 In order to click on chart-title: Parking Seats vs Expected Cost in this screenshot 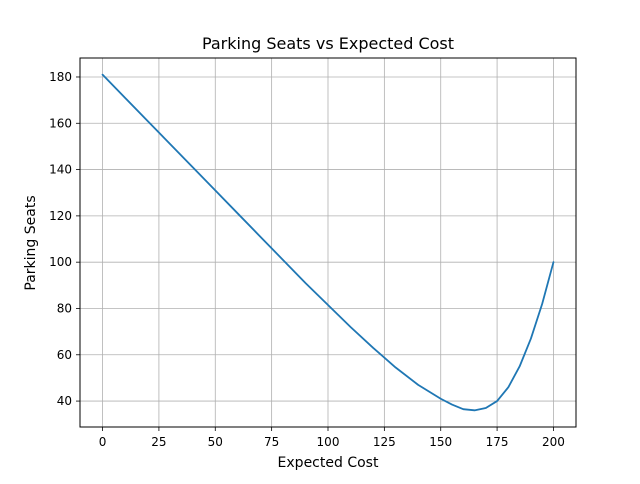, I will do `click(328, 43)`.